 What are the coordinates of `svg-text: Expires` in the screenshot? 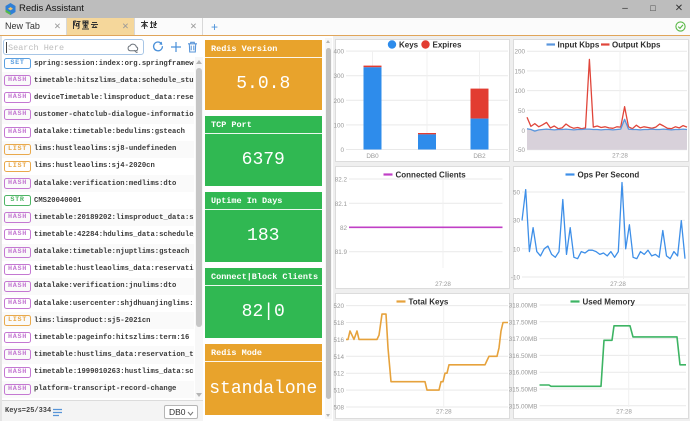 It's located at (447, 45).